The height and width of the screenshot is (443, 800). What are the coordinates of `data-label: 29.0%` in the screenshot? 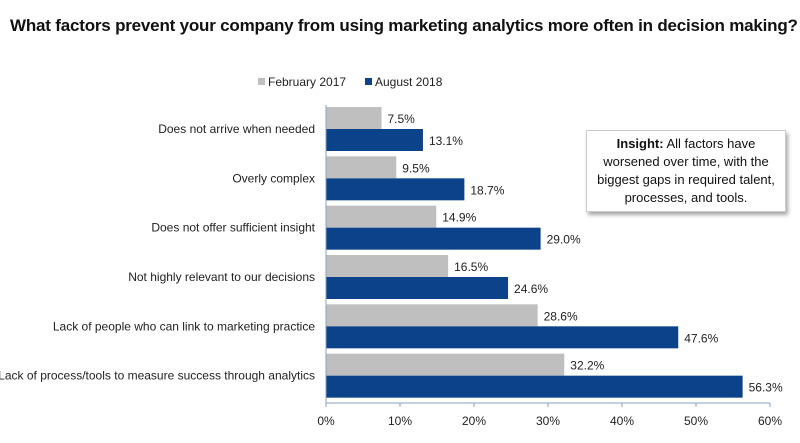 It's located at (564, 240).